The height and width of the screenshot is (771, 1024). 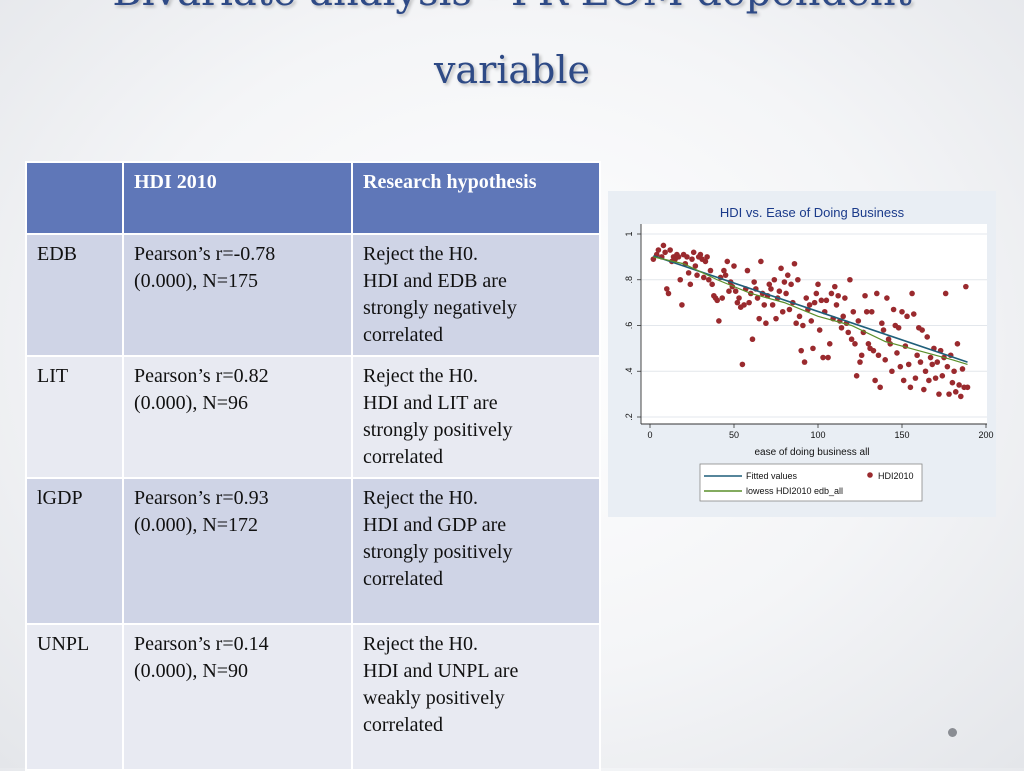 I want to click on statistic-cell: Pearson’s r=0.82 (0.000), N=96, so click(x=237, y=417).